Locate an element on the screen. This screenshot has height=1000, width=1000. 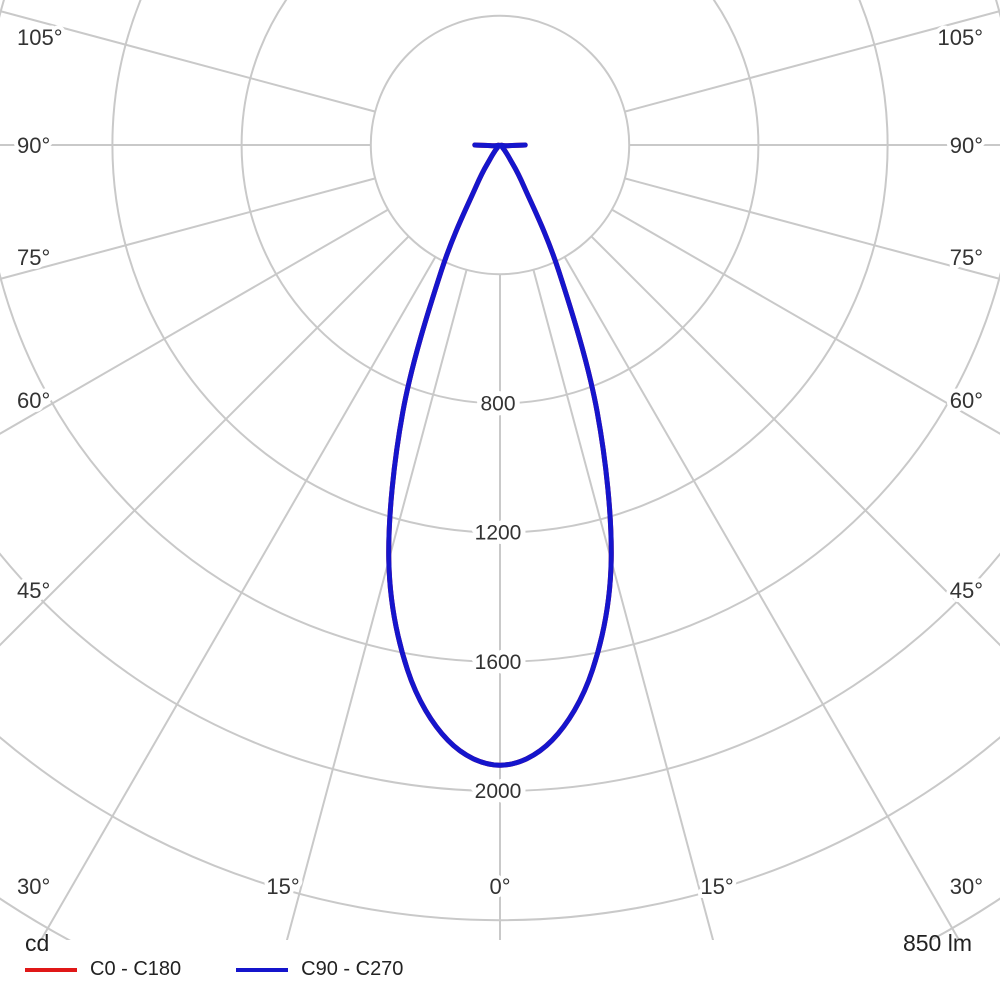
angle-label-left-90: 90° is located at coordinates (33, 145).